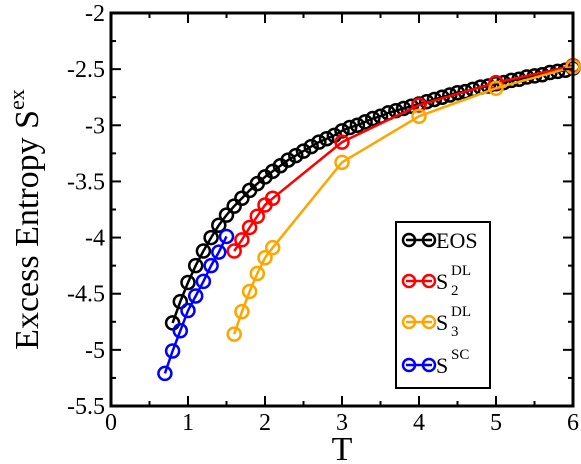  I want to click on y-axis-title: Excess Entropy Sex, so click(25, 219).